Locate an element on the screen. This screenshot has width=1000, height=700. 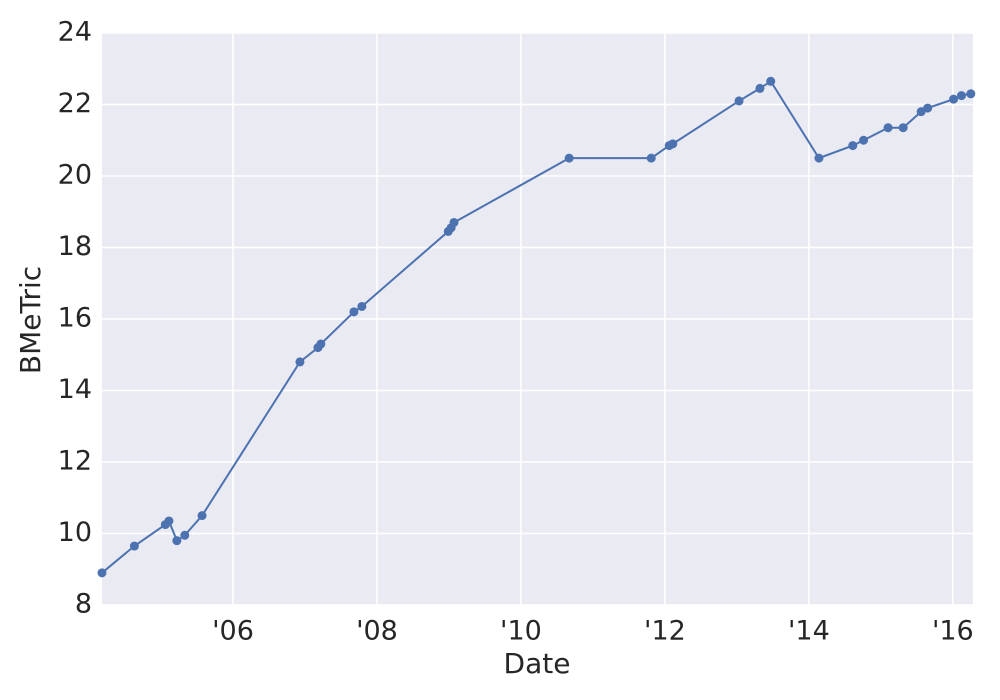
x-tick-label: '16 is located at coordinates (953, 631).